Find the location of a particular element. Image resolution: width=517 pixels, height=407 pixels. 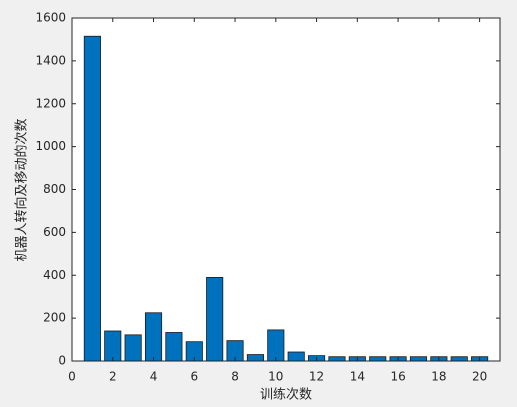

x-tick-label: 20 is located at coordinates (479, 377).